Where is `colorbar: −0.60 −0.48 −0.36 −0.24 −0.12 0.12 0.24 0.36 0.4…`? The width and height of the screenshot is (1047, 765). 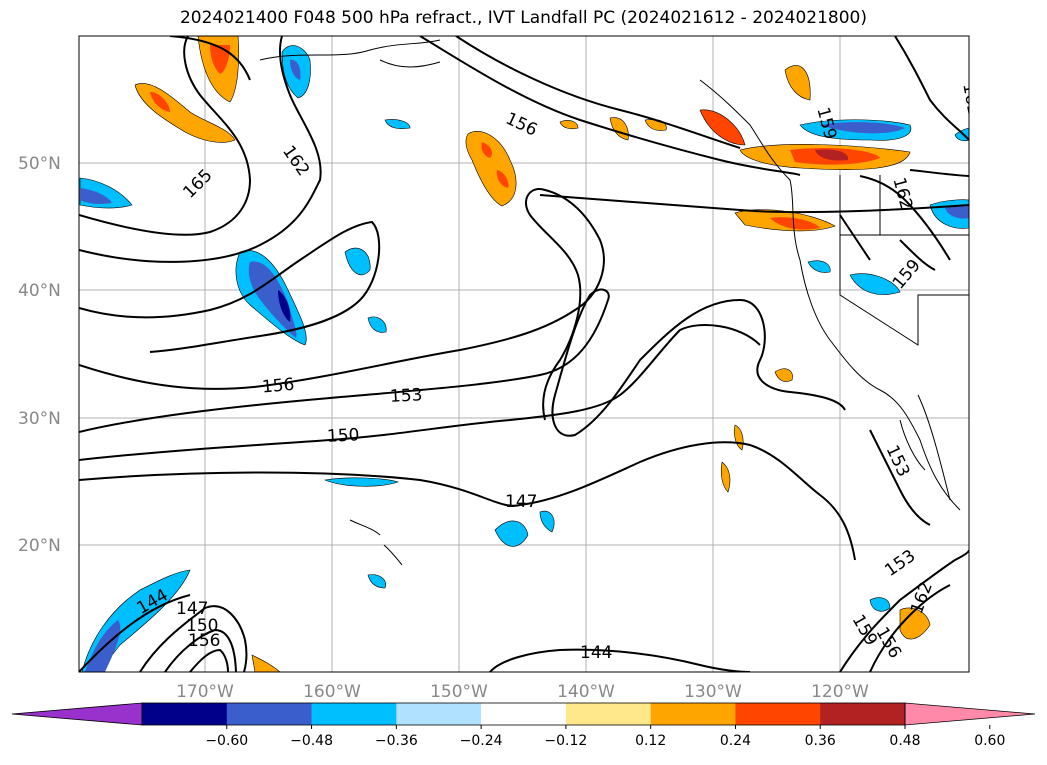 colorbar: −0.60 −0.48 −0.36 −0.24 −0.12 0.12 0.24 0.36 0.4… is located at coordinates (523, 725).